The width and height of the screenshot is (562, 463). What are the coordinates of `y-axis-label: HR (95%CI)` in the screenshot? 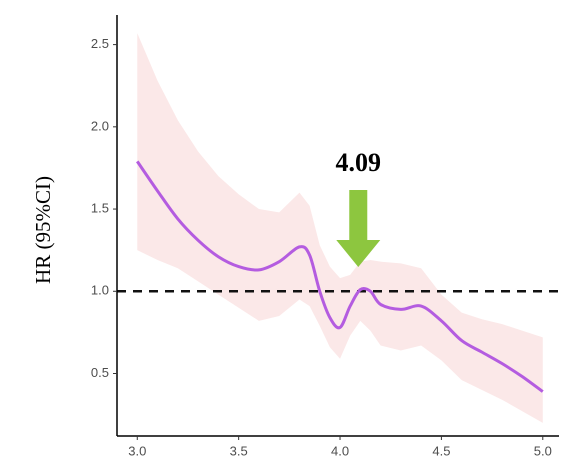 It's located at (43, 230).